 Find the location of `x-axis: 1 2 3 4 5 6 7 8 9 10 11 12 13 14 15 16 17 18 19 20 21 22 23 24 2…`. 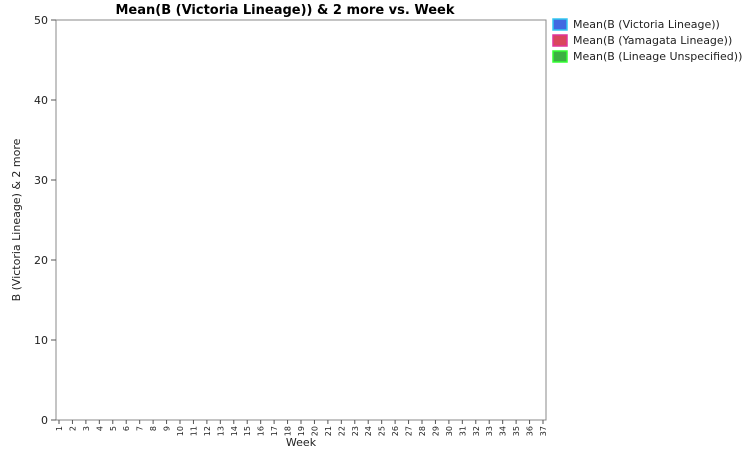

x-axis: 1 2 3 4 5 6 7 8 9 10 11 12 13 14 15 16 17 18 19 20 21 22 23 24 2… is located at coordinates (301, 428).